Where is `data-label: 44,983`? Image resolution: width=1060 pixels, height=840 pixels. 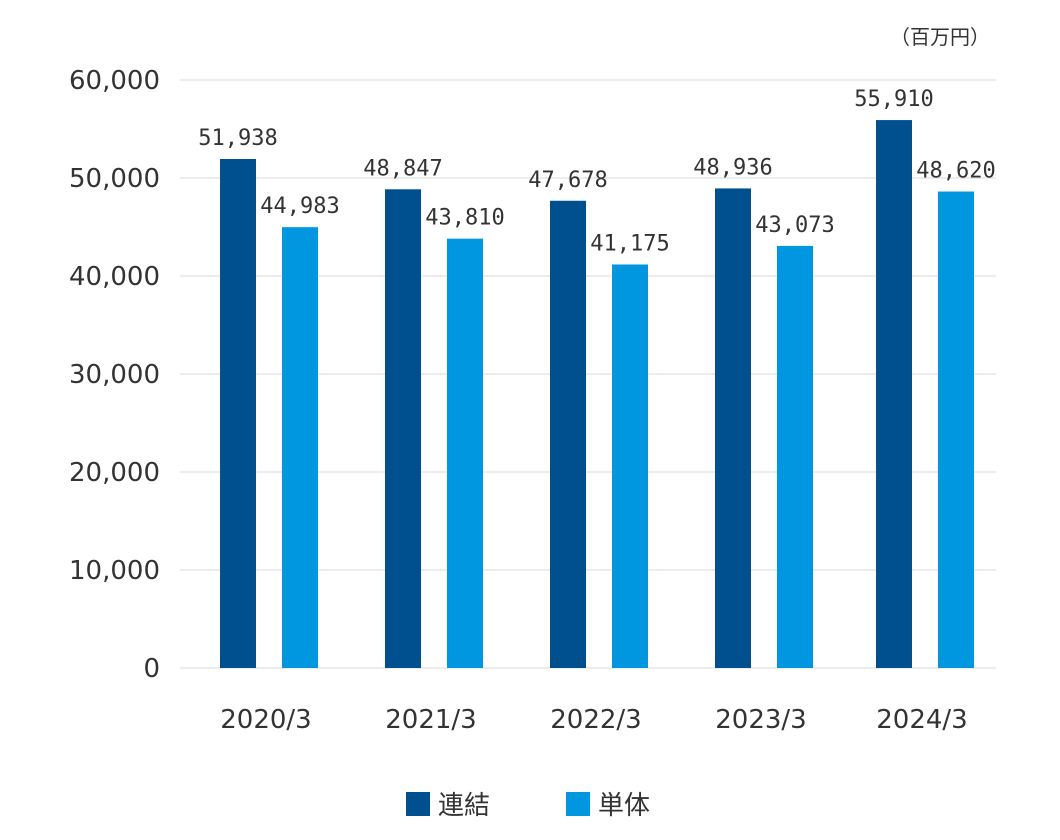
data-label: 44,983 is located at coordinates (299, 206).